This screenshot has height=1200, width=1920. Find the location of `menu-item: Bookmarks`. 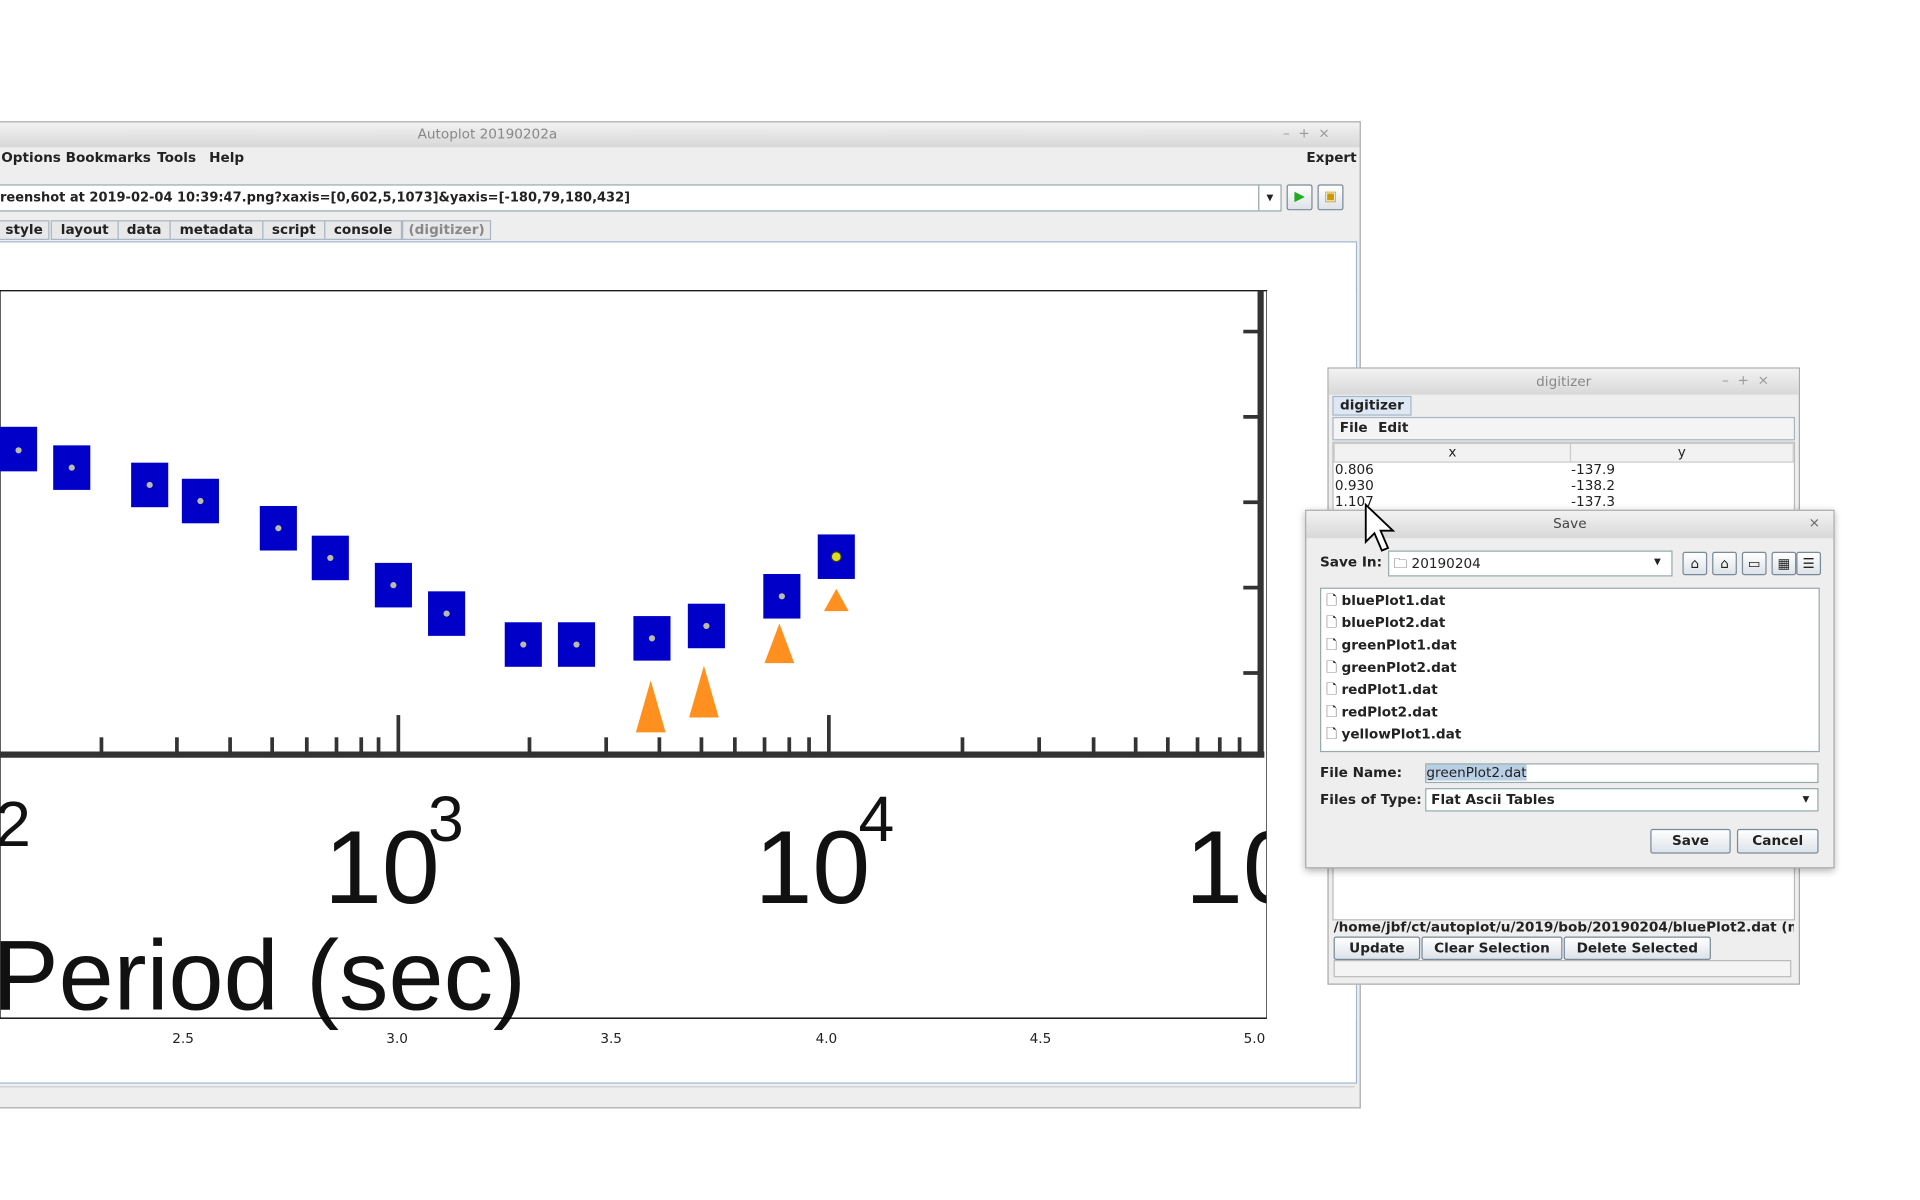

menu-item: Bookmarks is located at coordinates (108, 157).